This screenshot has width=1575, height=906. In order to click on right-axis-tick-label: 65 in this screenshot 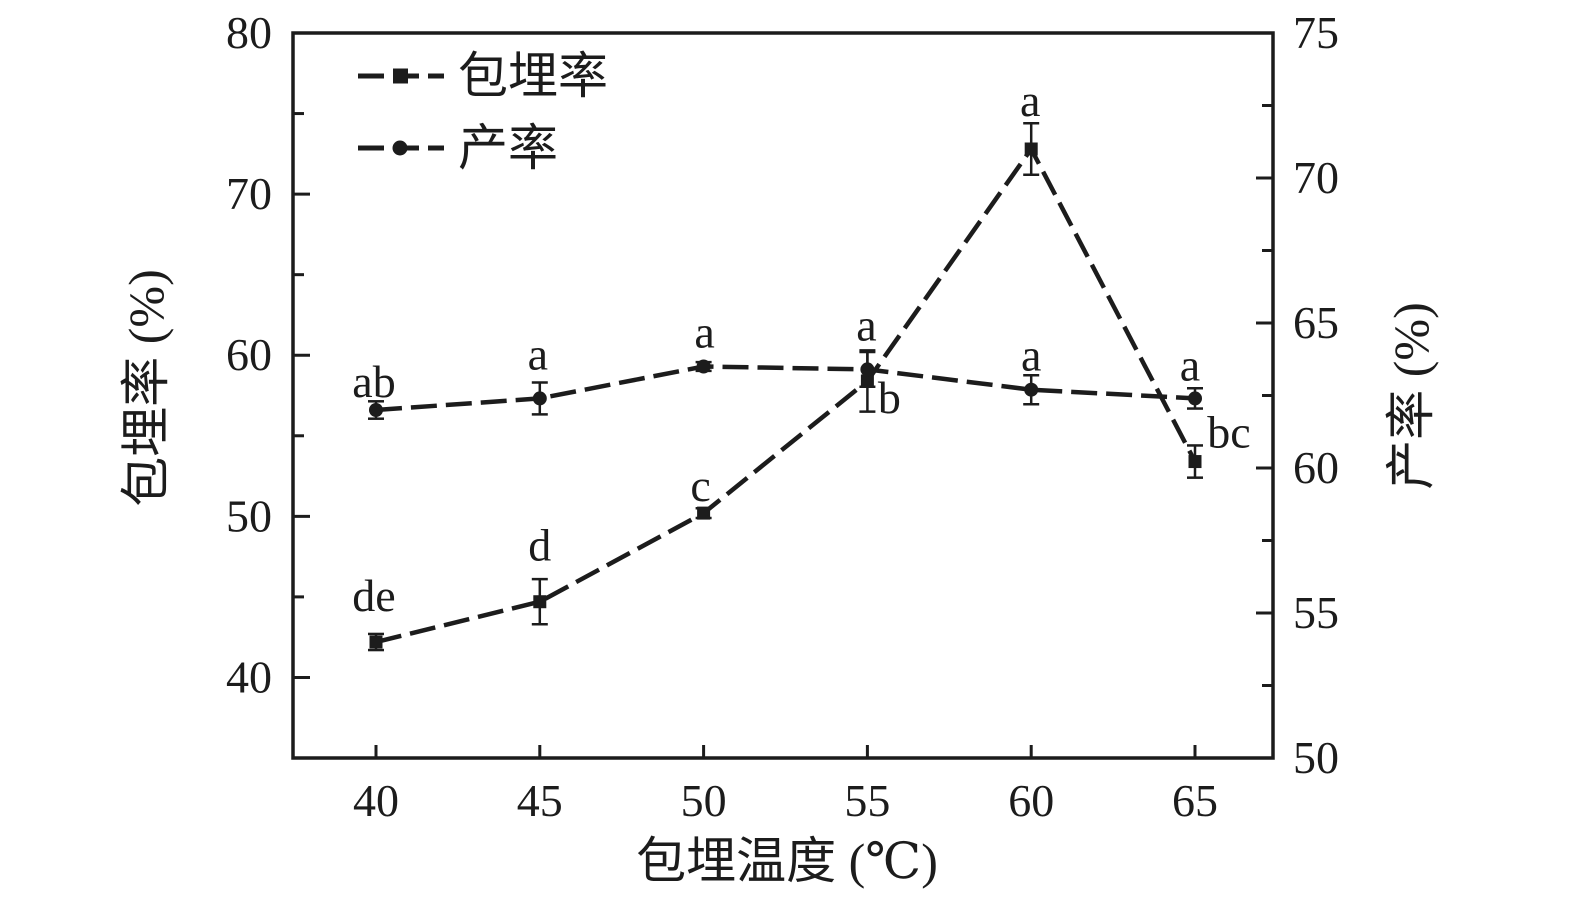, I will do `click(1316, 322)`.